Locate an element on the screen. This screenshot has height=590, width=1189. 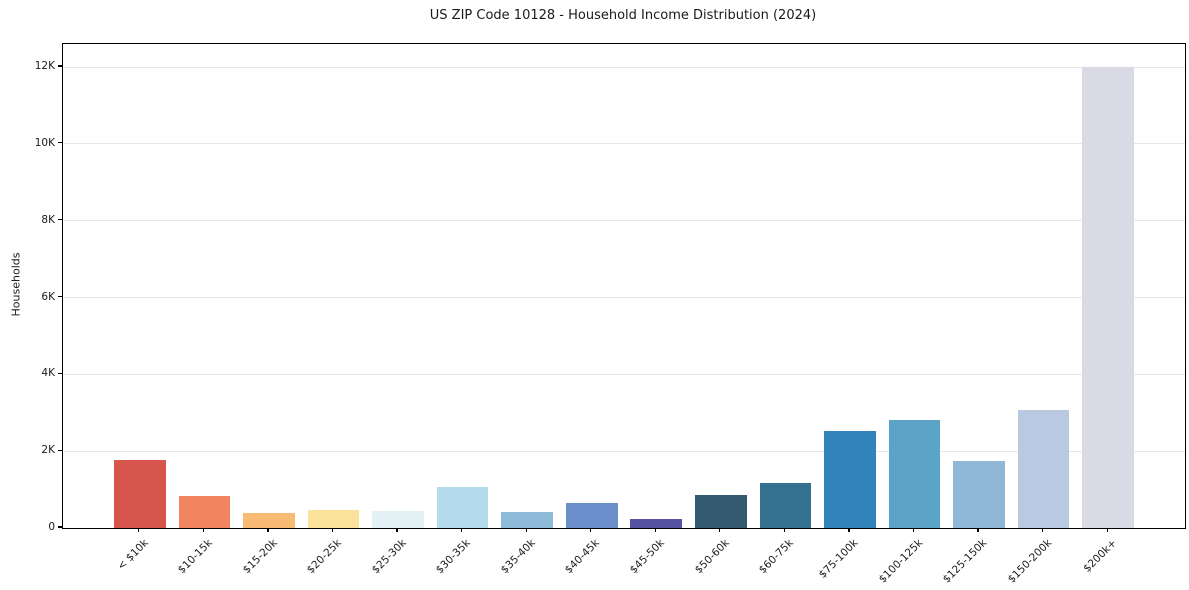
bar-40-45k is located at coordinates (591, 515).